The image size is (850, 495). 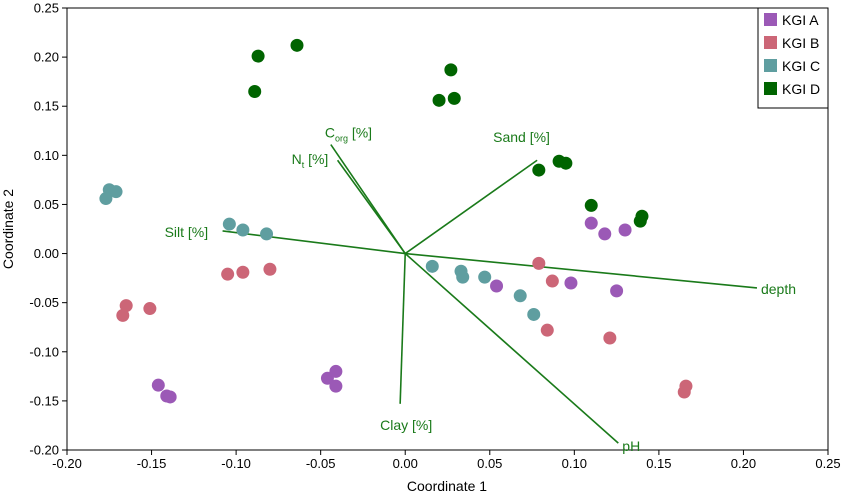 I want to click on legend-label: KGI D, so click(x=801, y=89).